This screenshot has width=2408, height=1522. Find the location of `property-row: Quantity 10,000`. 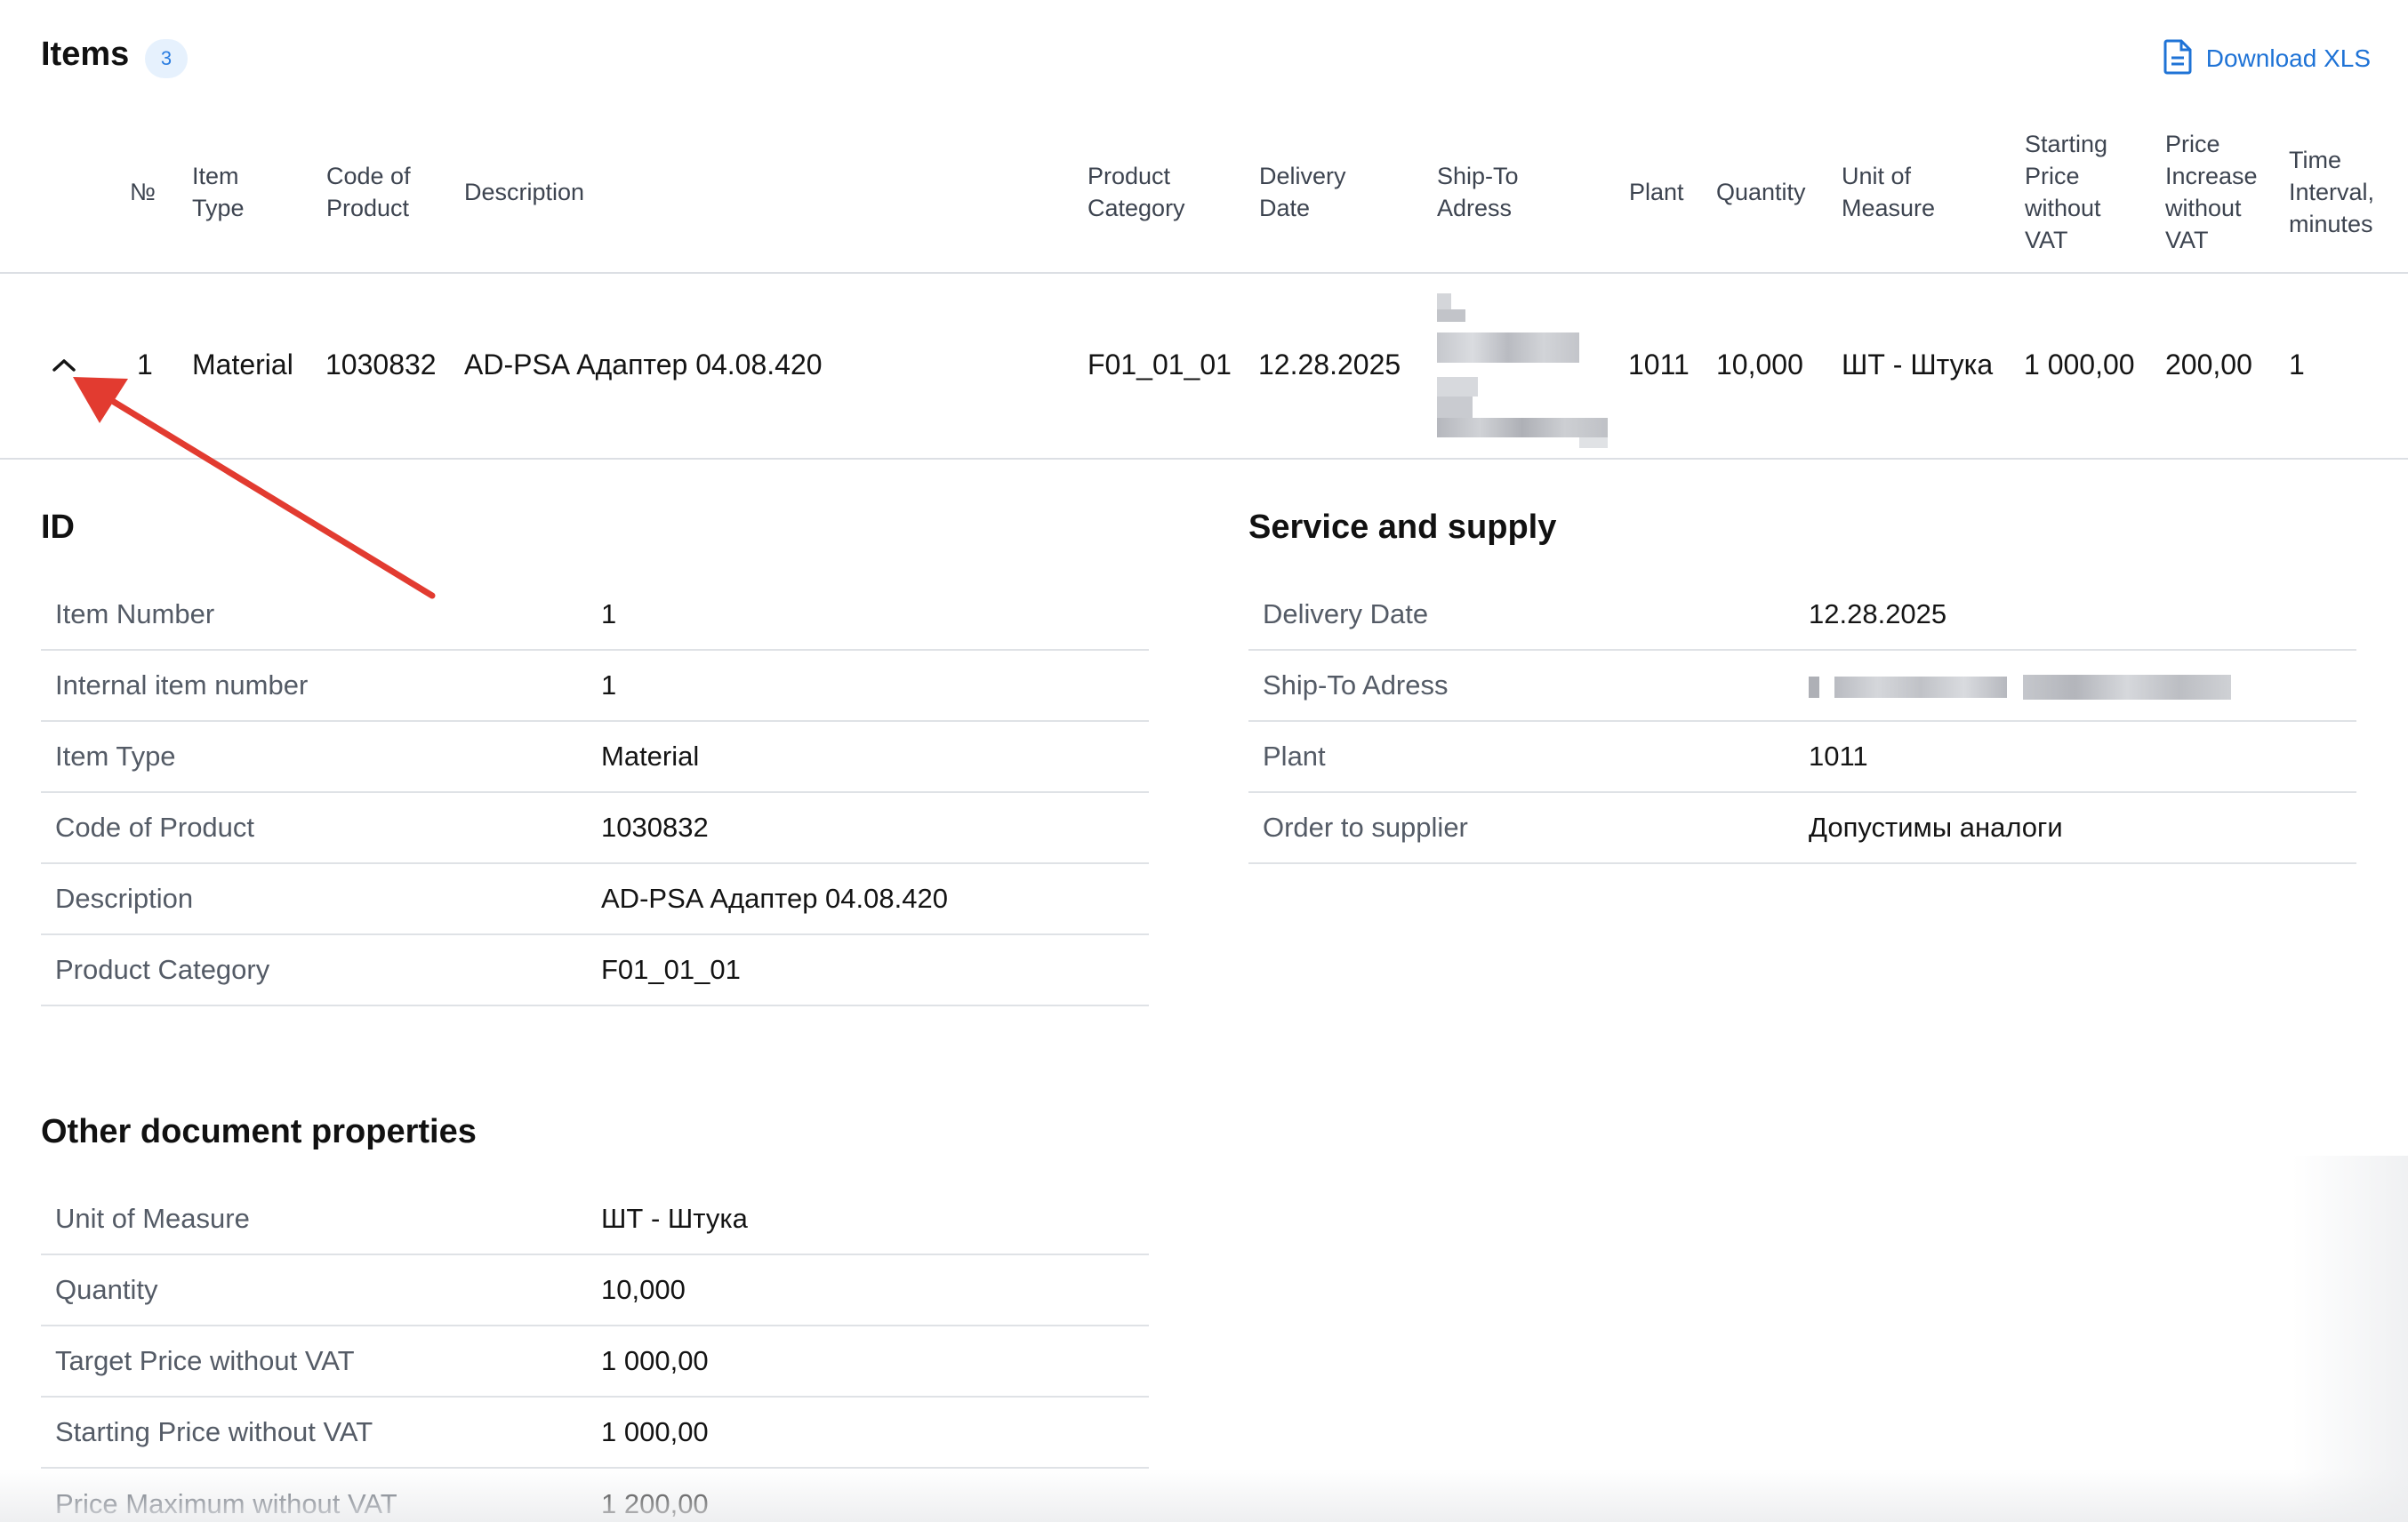

property-row: Quantity 10,000 is located at coordinates (595, 1290).